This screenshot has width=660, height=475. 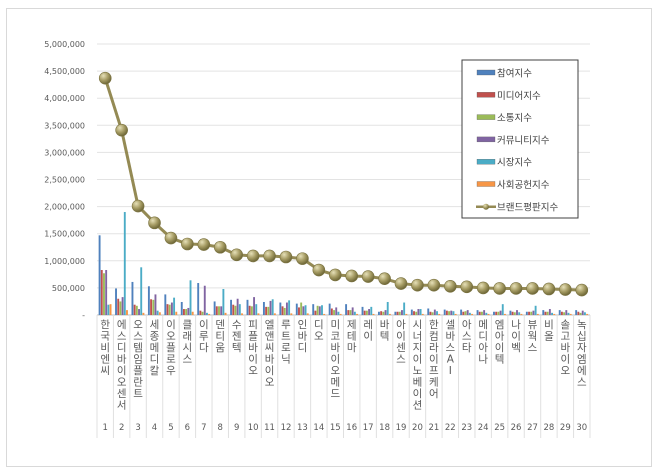 What do you see at coordinates (486, 206) in the screenshot?
I see `legend-marker` at bounding box center [486, 206].